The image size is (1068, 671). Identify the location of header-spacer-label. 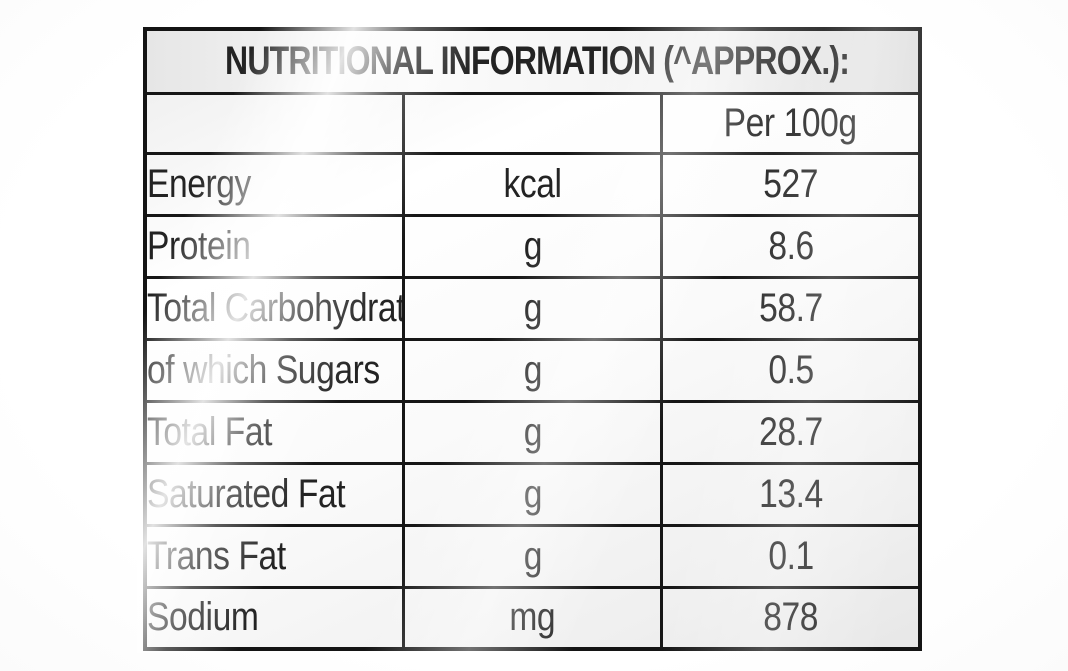
(274, 123).